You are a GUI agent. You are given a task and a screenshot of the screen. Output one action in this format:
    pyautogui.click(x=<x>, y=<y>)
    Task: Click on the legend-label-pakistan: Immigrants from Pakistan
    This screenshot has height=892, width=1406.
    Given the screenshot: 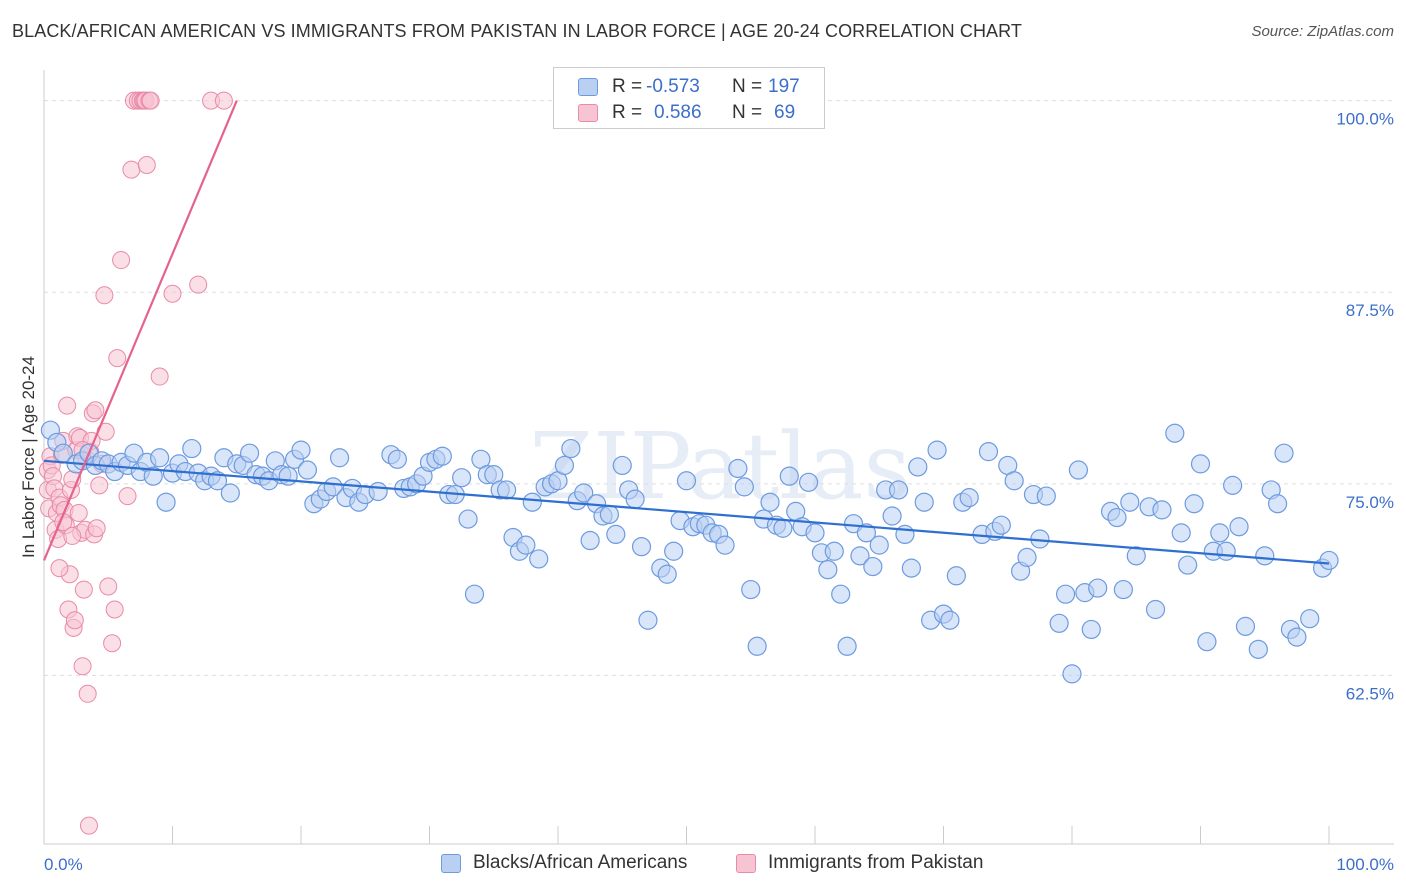 What is the action you would take?
    pyautogui.click(x=876, y=862)
    